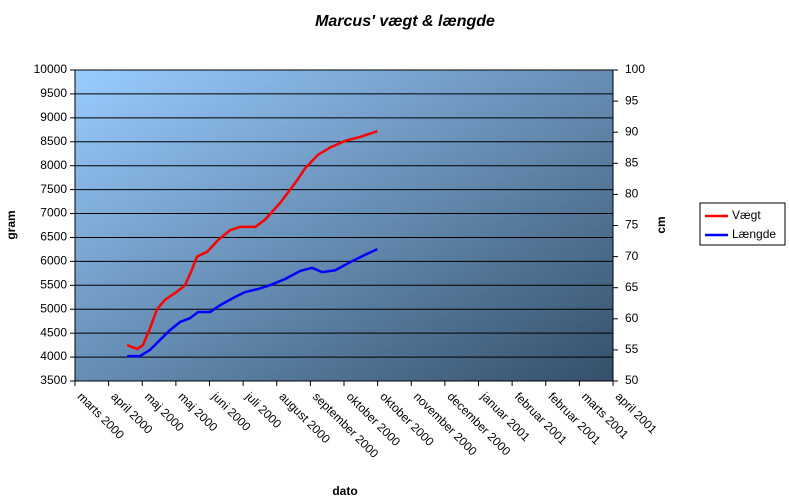 Image resolution: width=789 pixels, height=503 pixels. Describe the element at coordinates (632, 349) in the screenshot. I see `y2-tick-label: 55` at that location.